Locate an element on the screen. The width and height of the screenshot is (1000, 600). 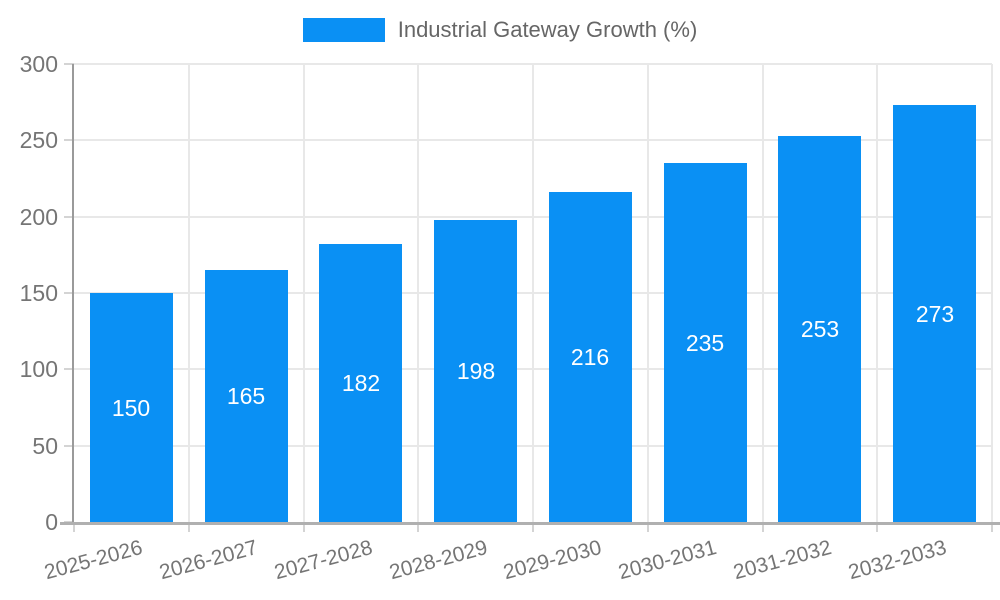
bar-value-label: 165 is located at coordinates (246, 396).